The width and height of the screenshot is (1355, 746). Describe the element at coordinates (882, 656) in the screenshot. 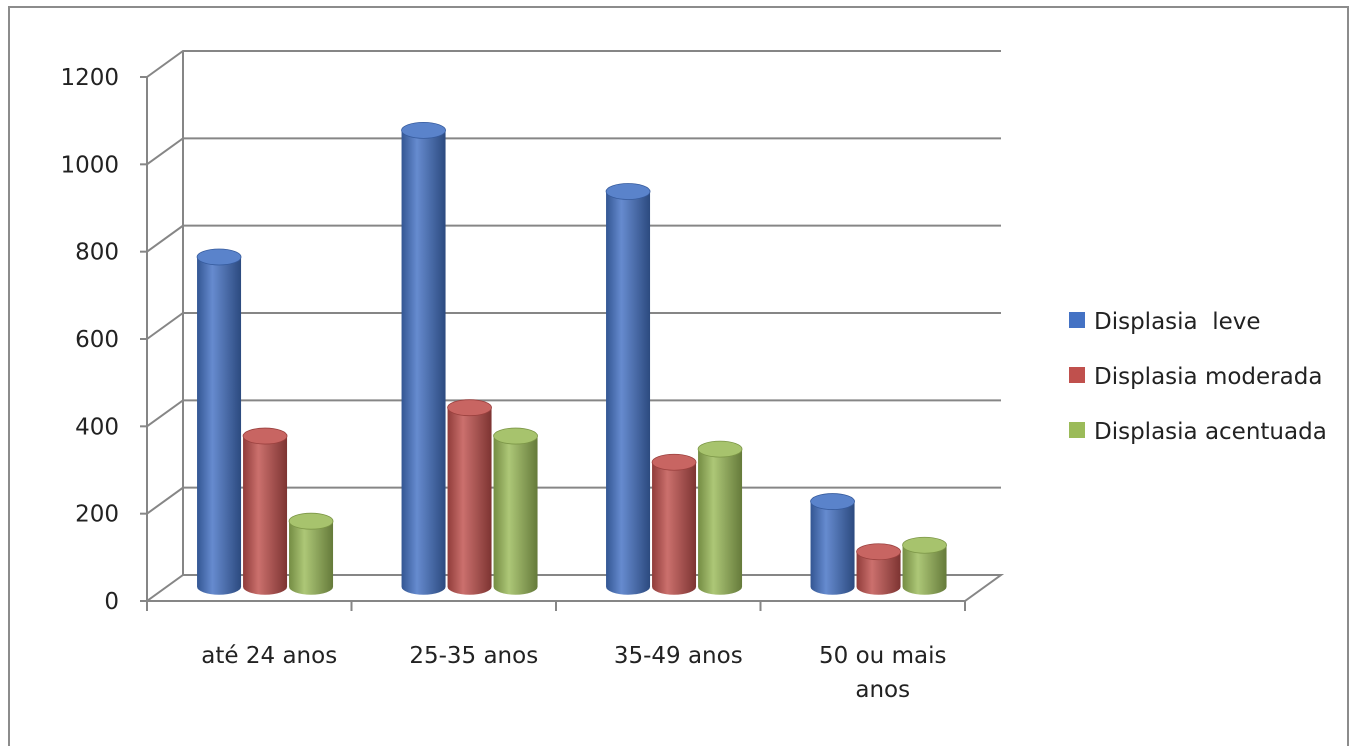

I see `x-category-label: 50 ou mais` at that location.